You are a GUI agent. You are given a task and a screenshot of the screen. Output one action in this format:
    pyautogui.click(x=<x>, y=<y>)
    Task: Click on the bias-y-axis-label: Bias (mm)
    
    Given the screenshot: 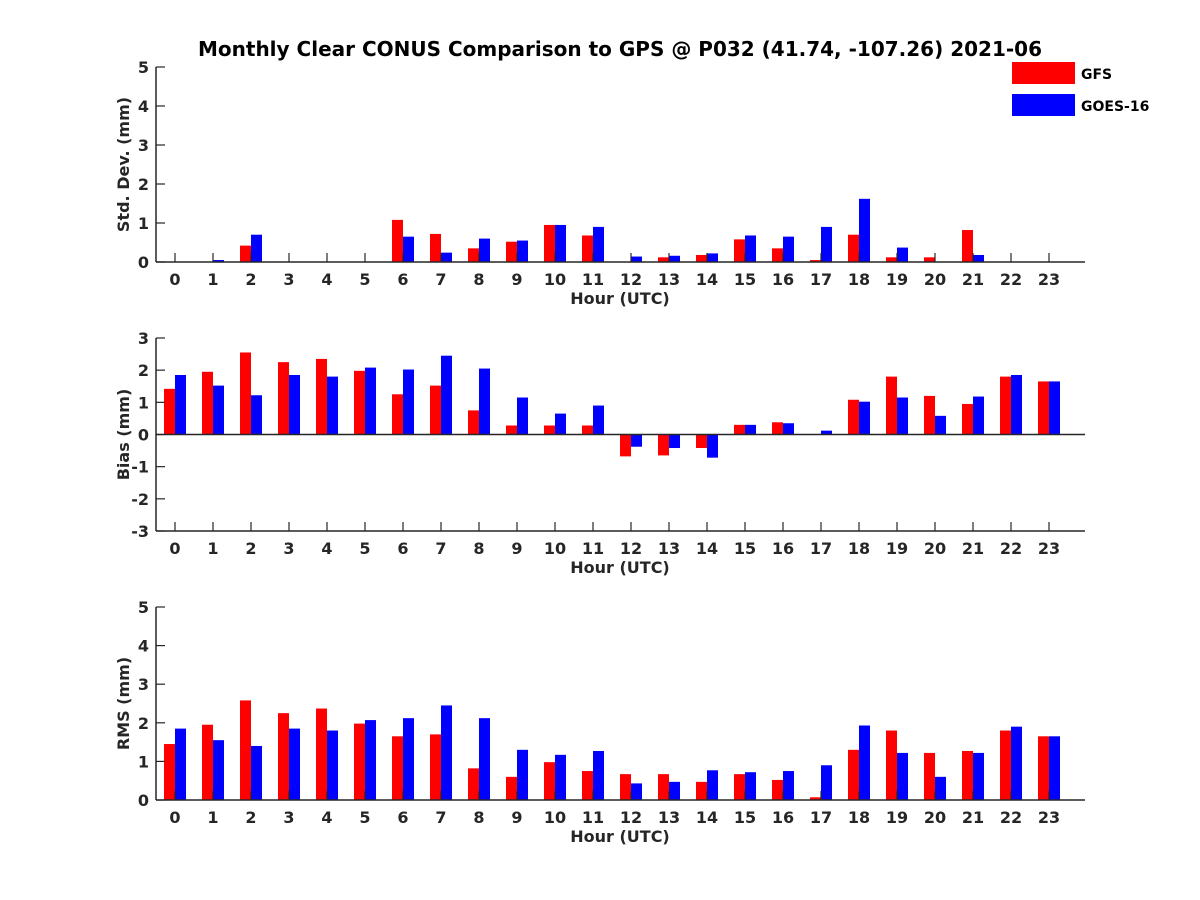 What is the action you would take?
    pyautogui.click(x=123, y=435)
    